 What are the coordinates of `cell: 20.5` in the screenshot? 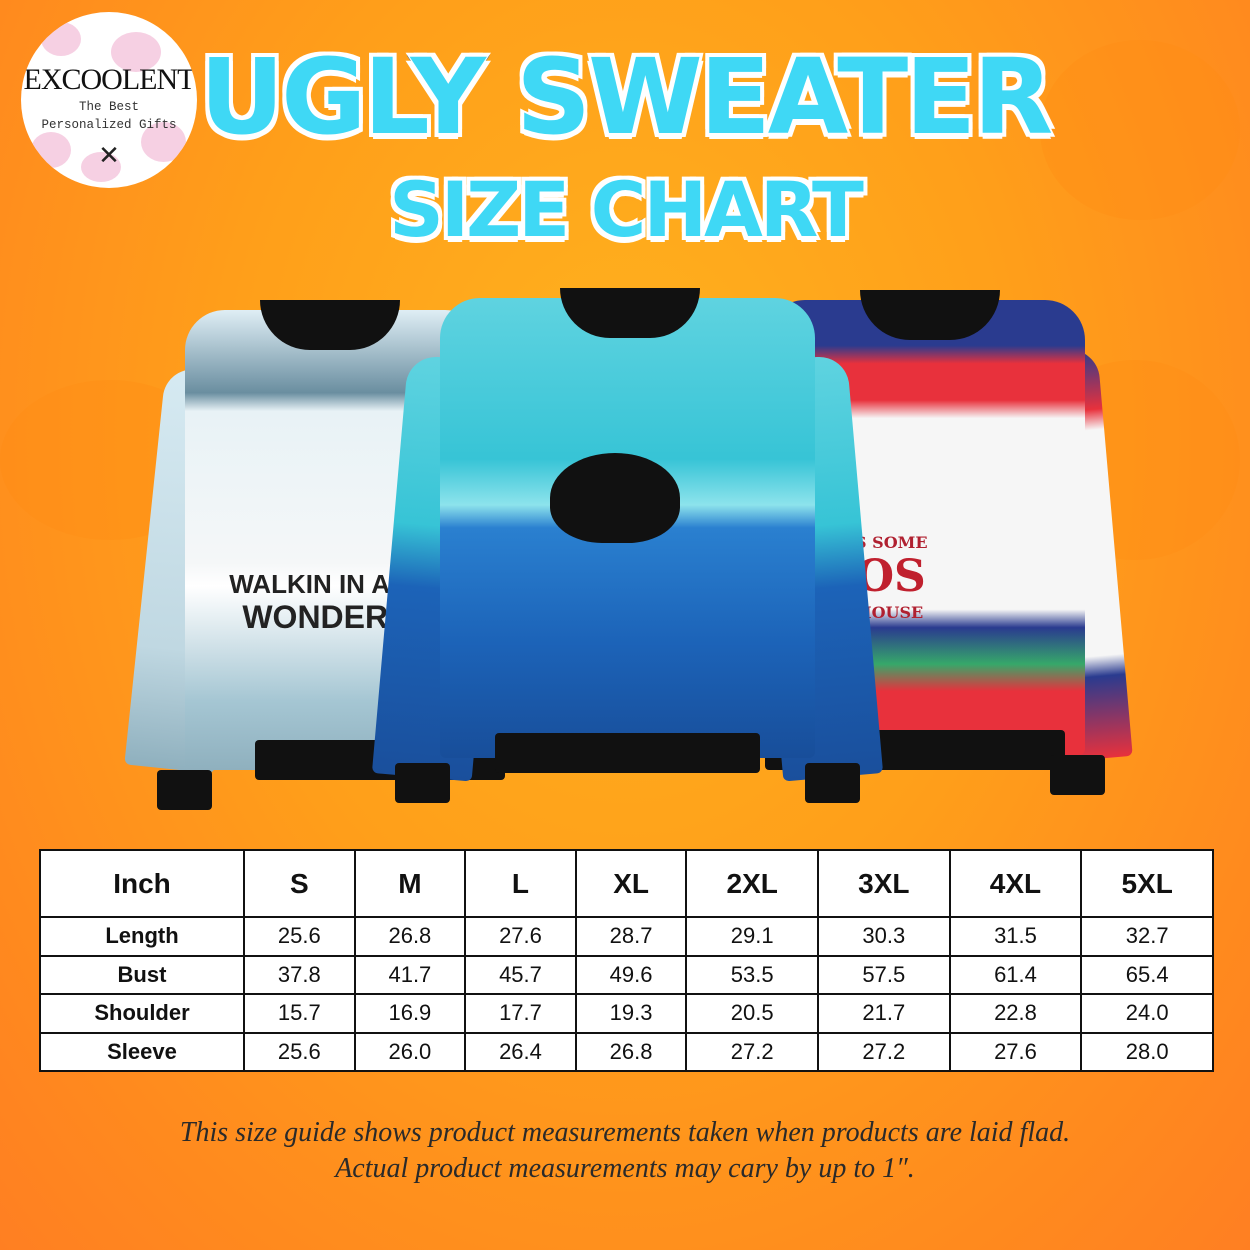 It's located at (752, 1013).